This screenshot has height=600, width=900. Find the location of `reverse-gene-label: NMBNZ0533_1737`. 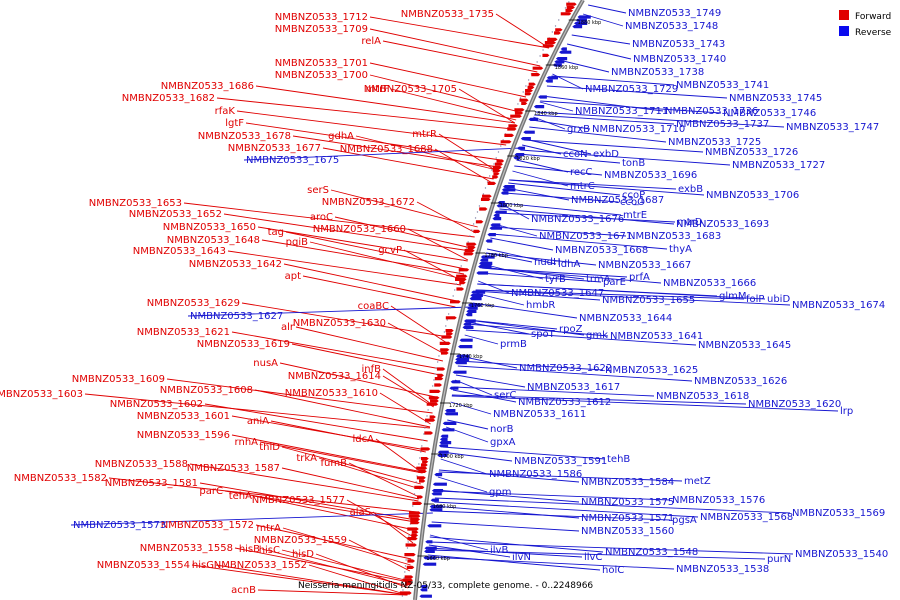

reverse-gene-label: NMBNZ0533_1737 is located at coordinates (722, 124).